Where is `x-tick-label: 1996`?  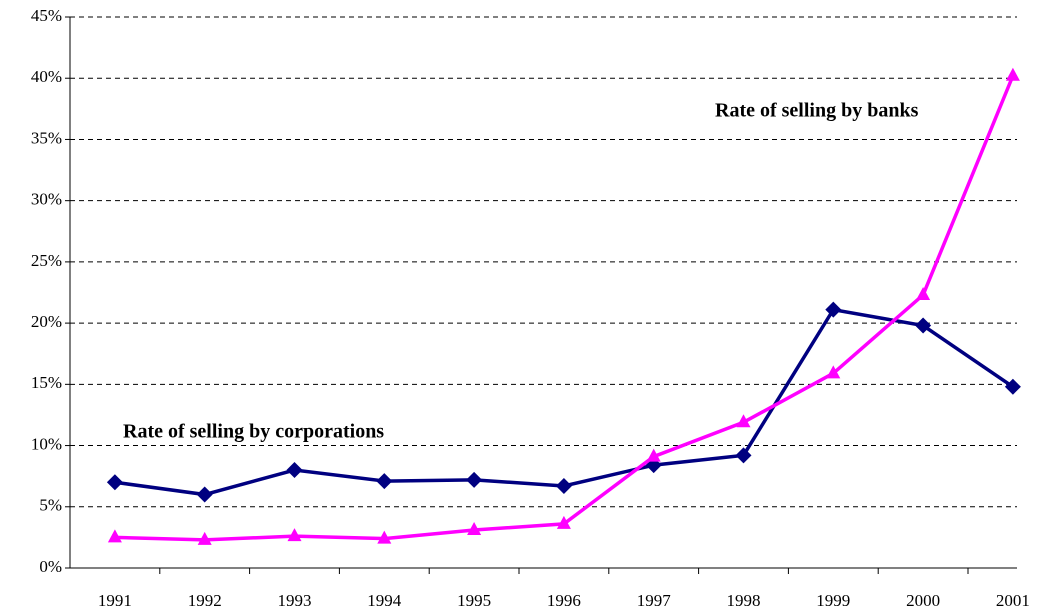 x-tick-label: 1996 is located at coordinates (564, 600).